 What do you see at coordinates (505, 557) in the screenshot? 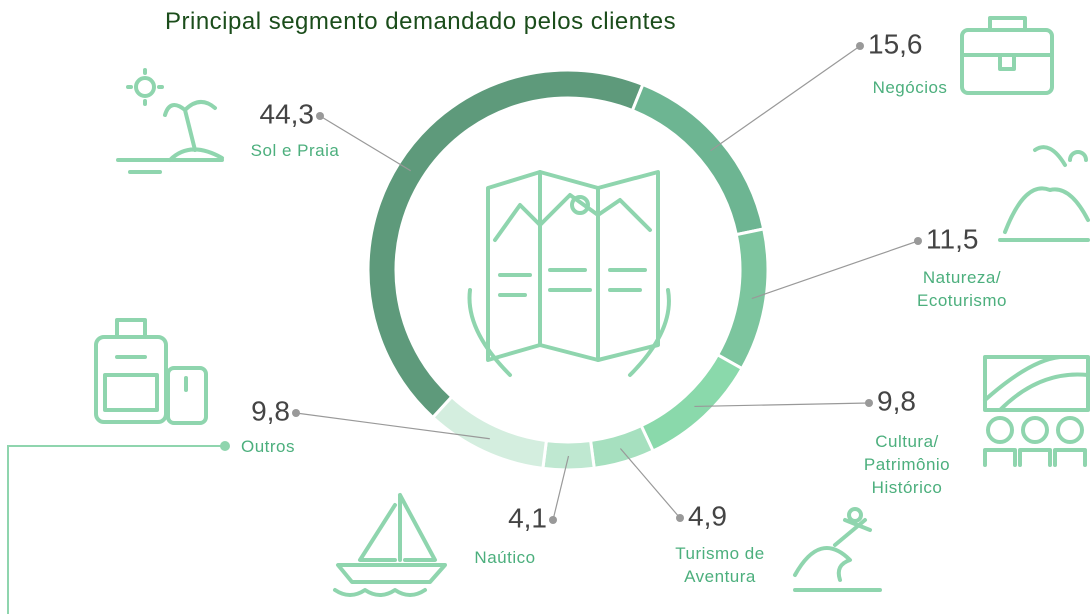
I see `category-label: Naútico` at bounding box center [505, 557].